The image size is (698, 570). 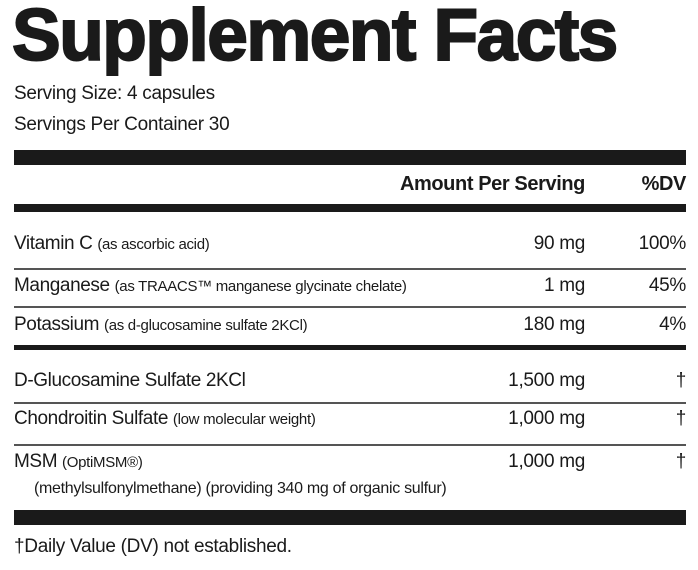 What do you see at coordinates (664, 184) in the screenshot?
I see `dv-header: %DV` at bounding box center [664, 184].